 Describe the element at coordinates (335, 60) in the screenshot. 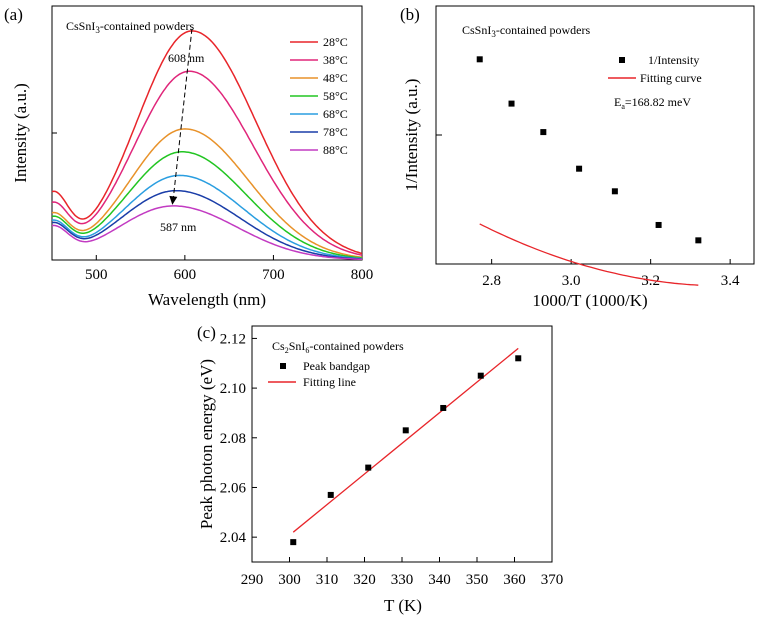

I see `legend-label-1: 38°C` at that location.